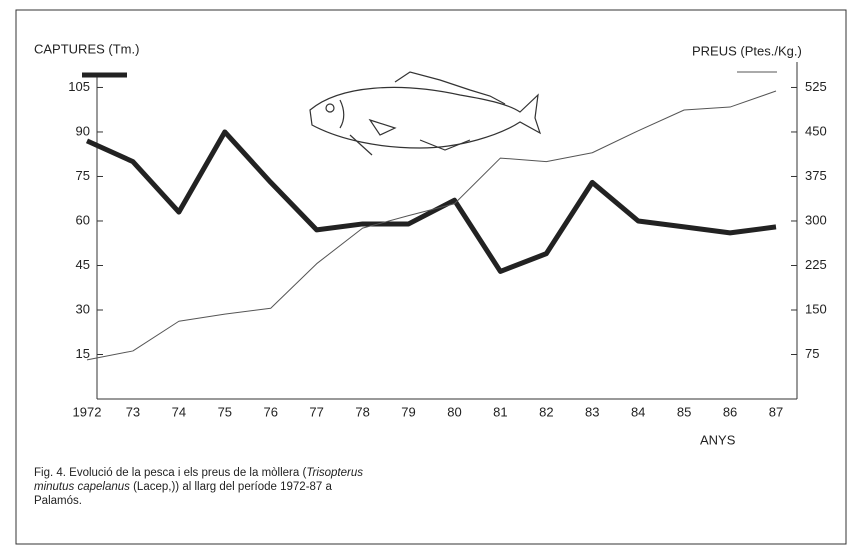 The width and height of the screenshot is (859, 557). Describe the element at coordinates (79, 86) in the screenshot. I see `y-tick-label: 105` at that location.